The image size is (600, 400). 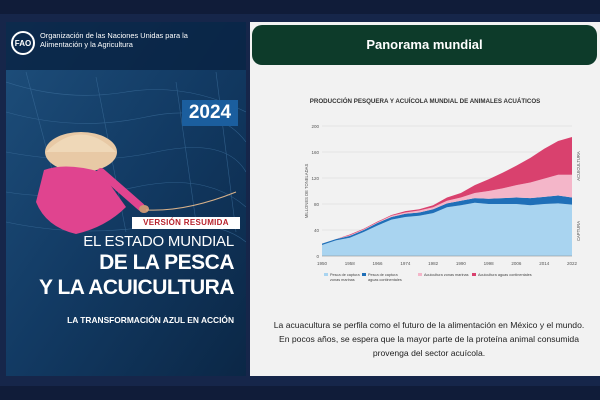 What do you see at coordinates (150, 320) in the screenshot?
I see `cover-subtitle: LA TRANSFORMACIÓN AZUL EN ACCIÓN` at bounding box center [150, 320].